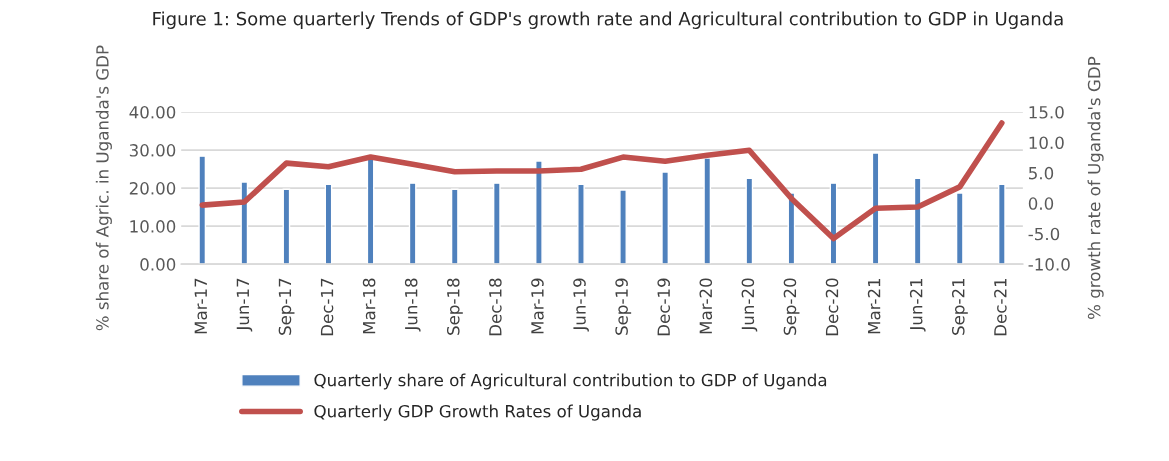 This screenshot has height=461, width=1169. I want to click on x-tick-label: Mar-21, so click(874, 306).